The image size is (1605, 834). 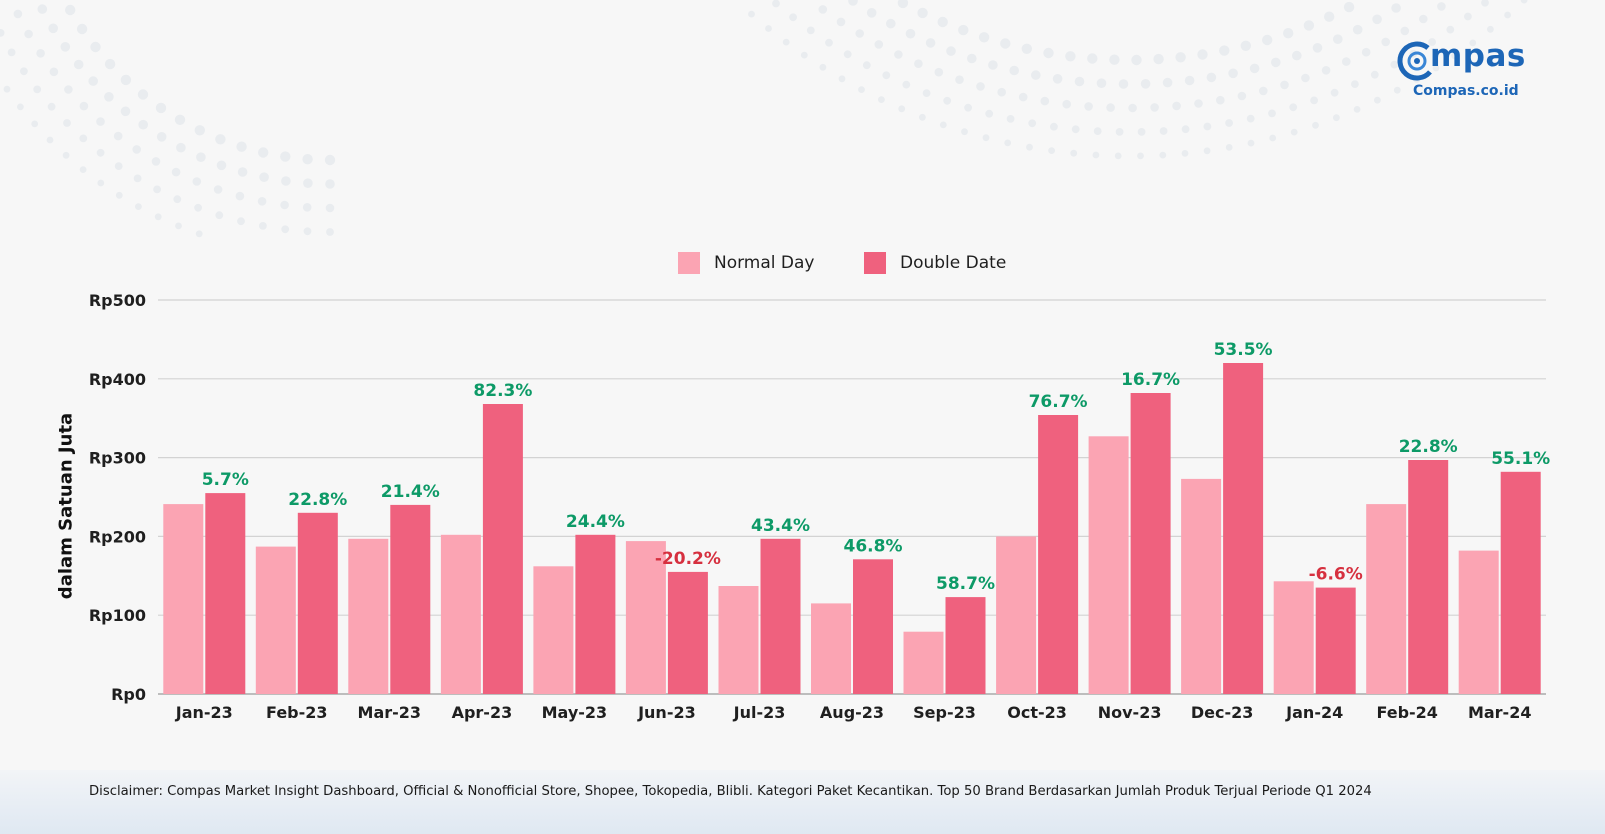 What do you see at coordinates (802, 802) in the screenshot?
I see `footer-band` at bounding box center [802, 802].